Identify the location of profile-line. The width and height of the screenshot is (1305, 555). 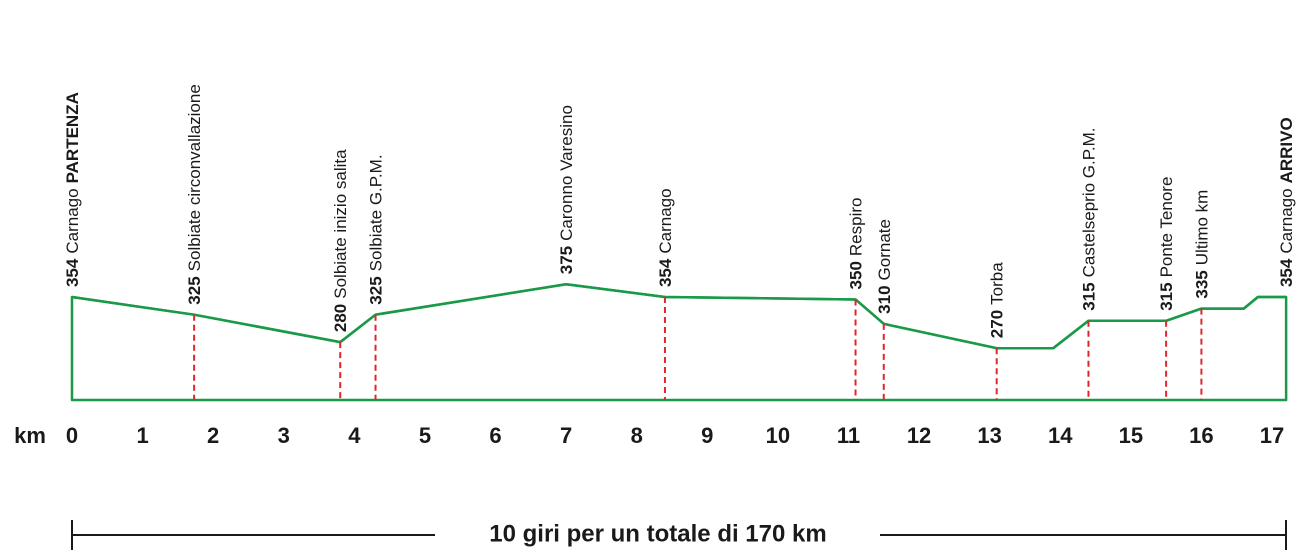
(679, 316).